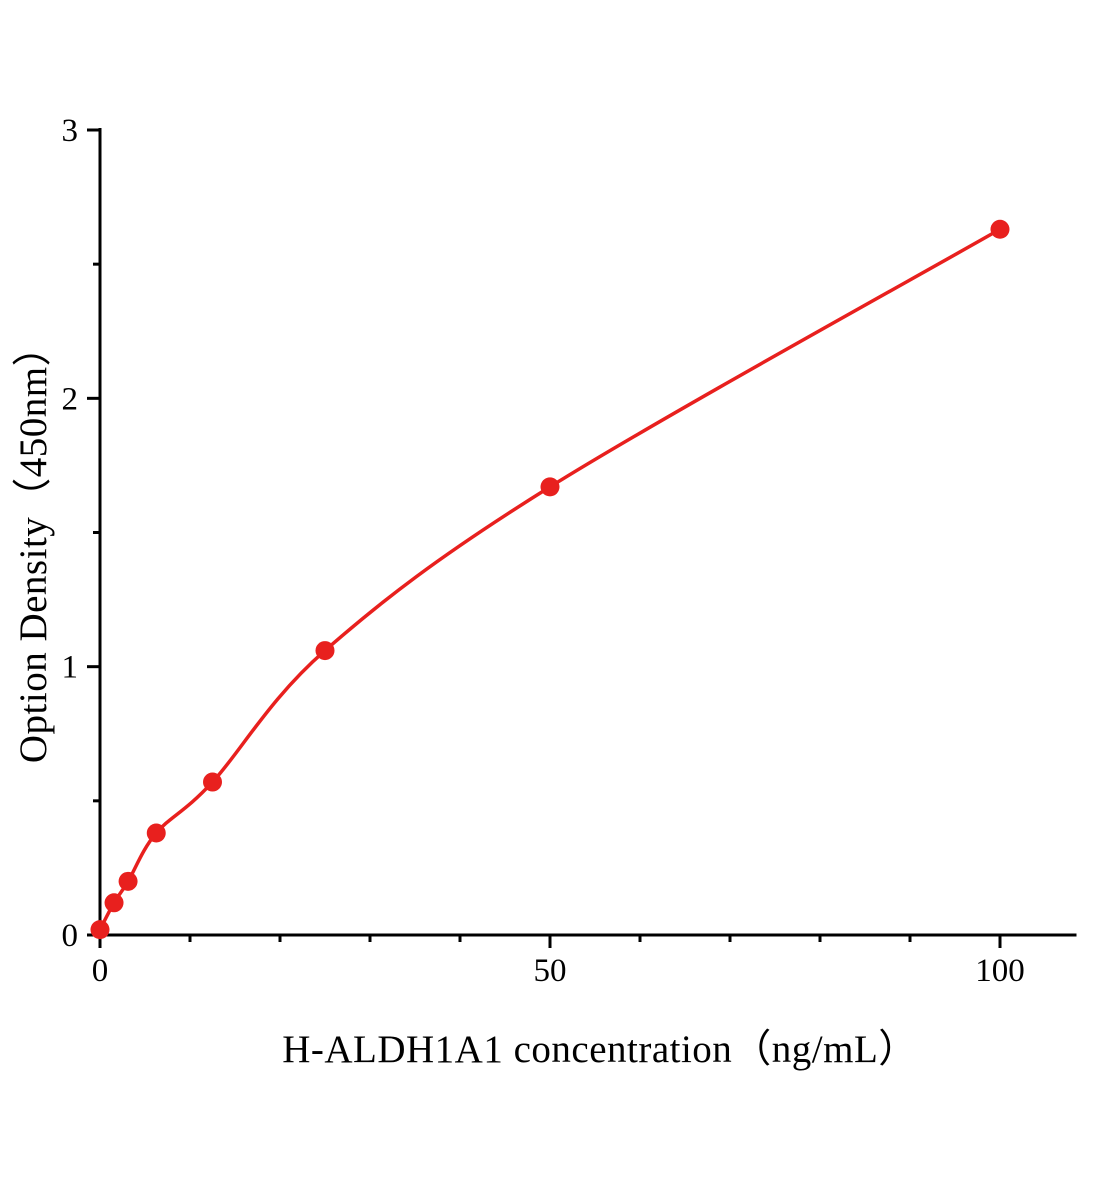  Describe the element at coordinates (550, 971) in the screenshot. I see `x-tick-label: 50` at that location.